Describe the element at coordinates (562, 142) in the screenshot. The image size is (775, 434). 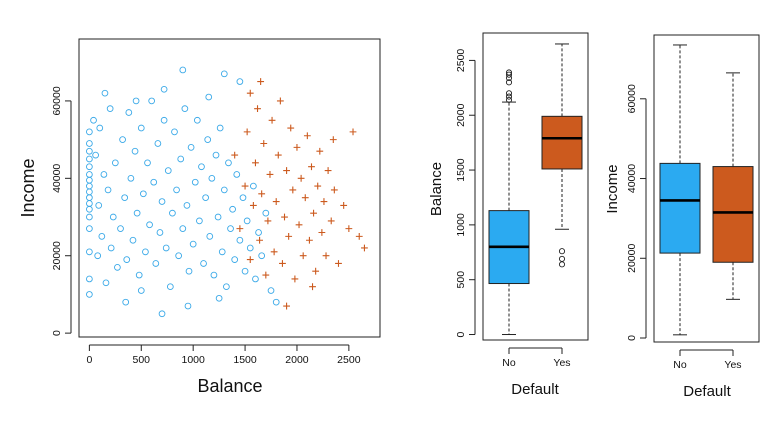
I see `balance-box-yes` at that location.